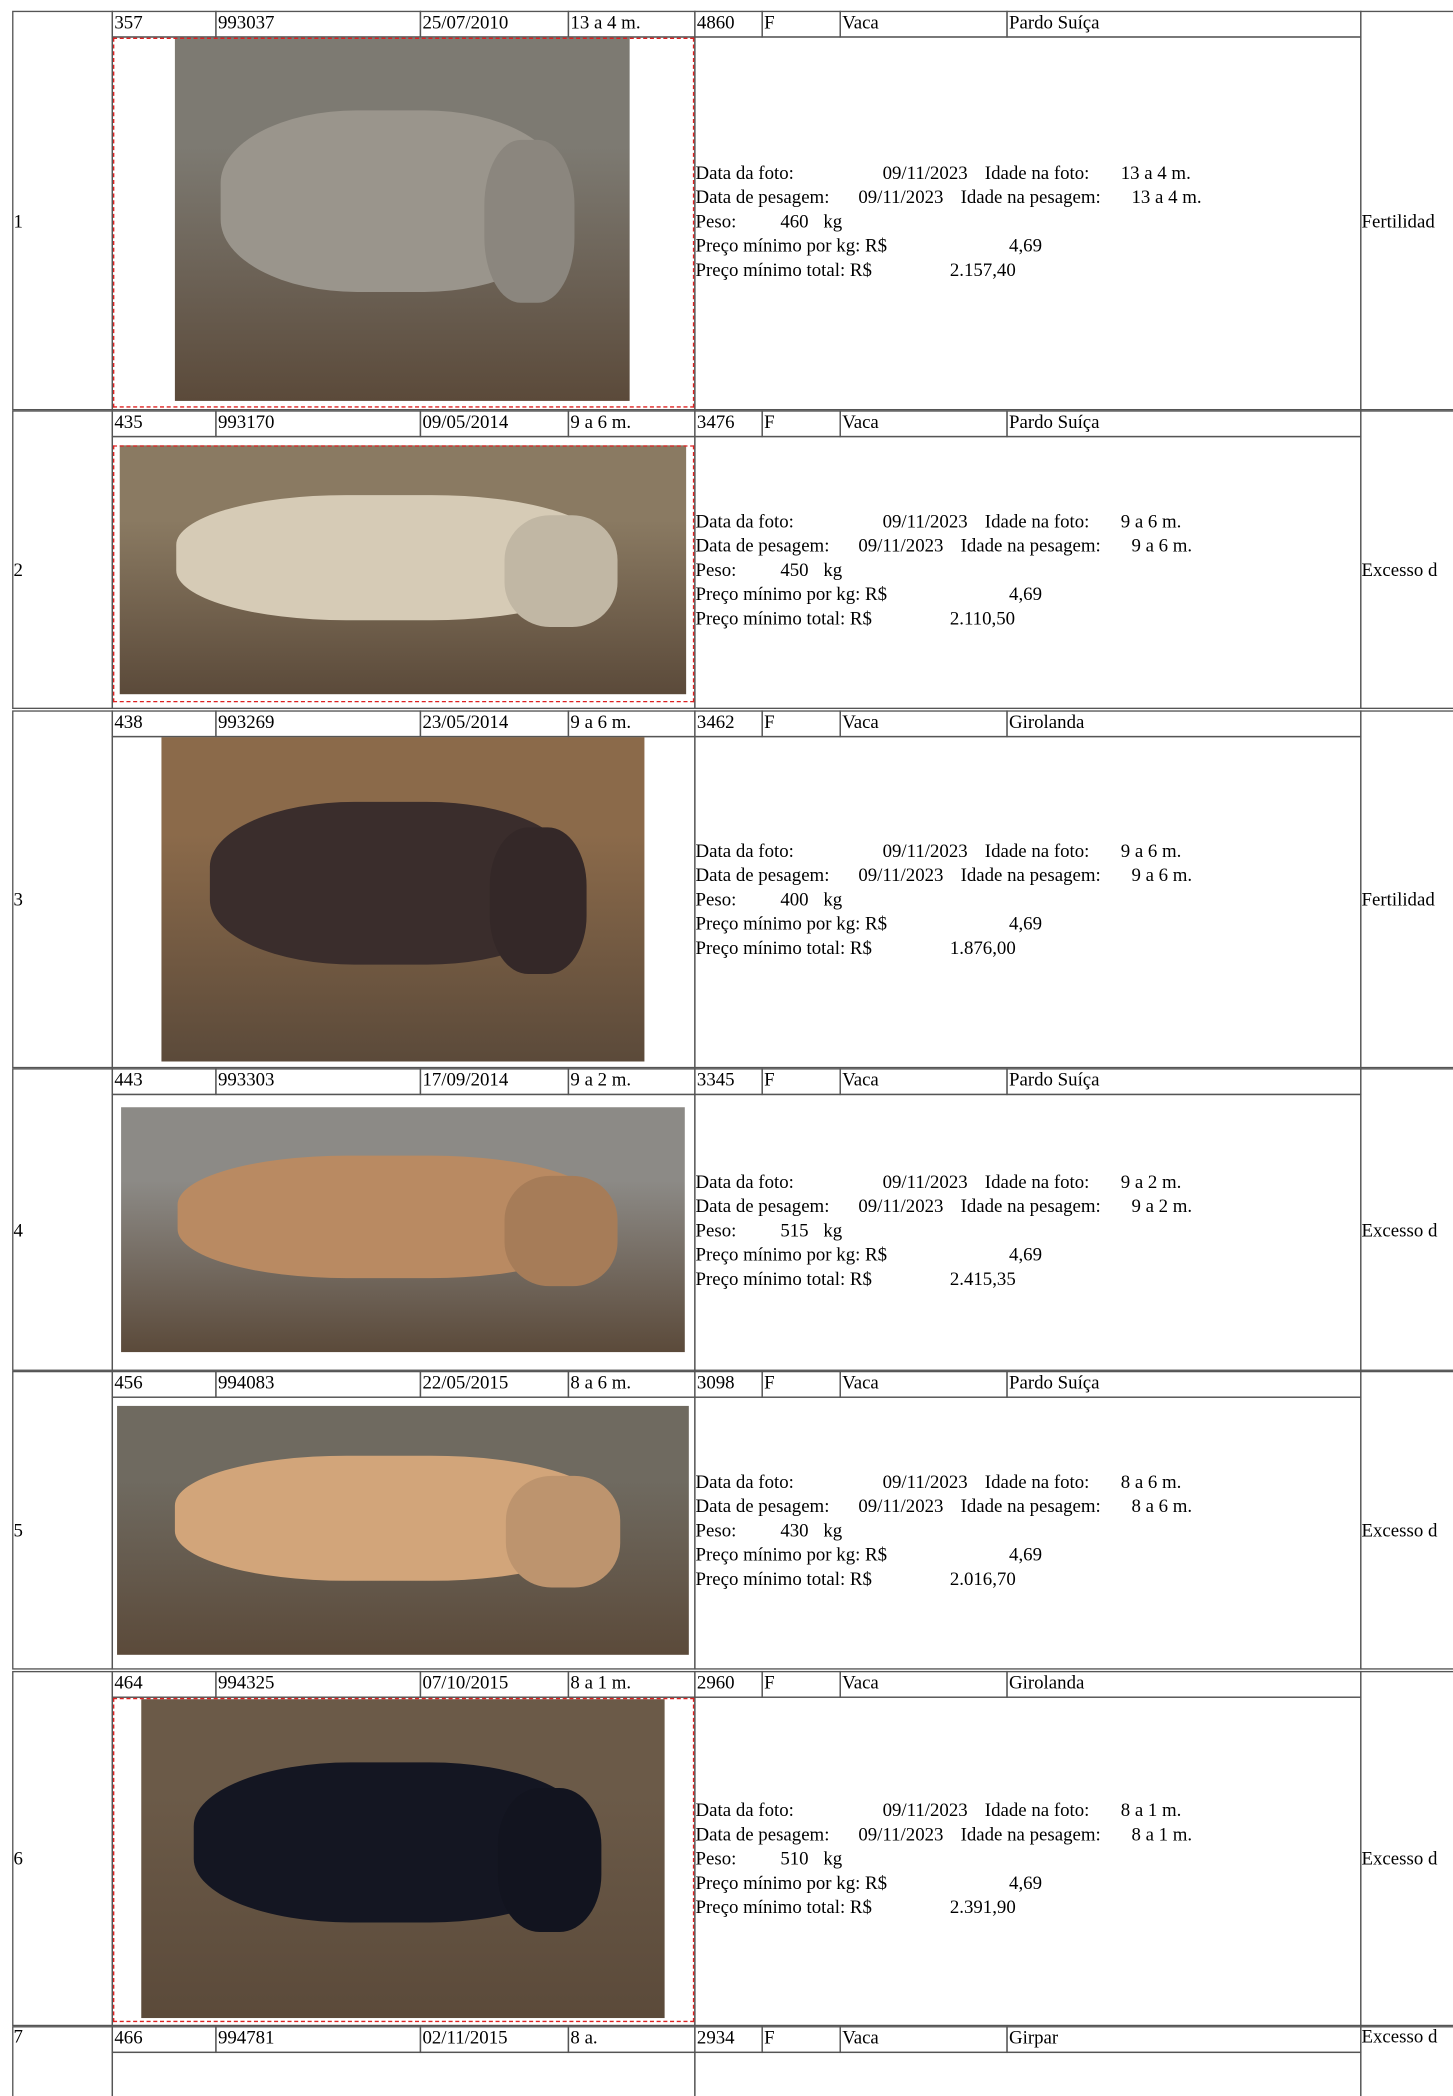 The image size is (1453, 2096). What do you see at coordinates (794, 571) in the screenshot?
I see `detail-text: 450` at bounding box center [794, 571].